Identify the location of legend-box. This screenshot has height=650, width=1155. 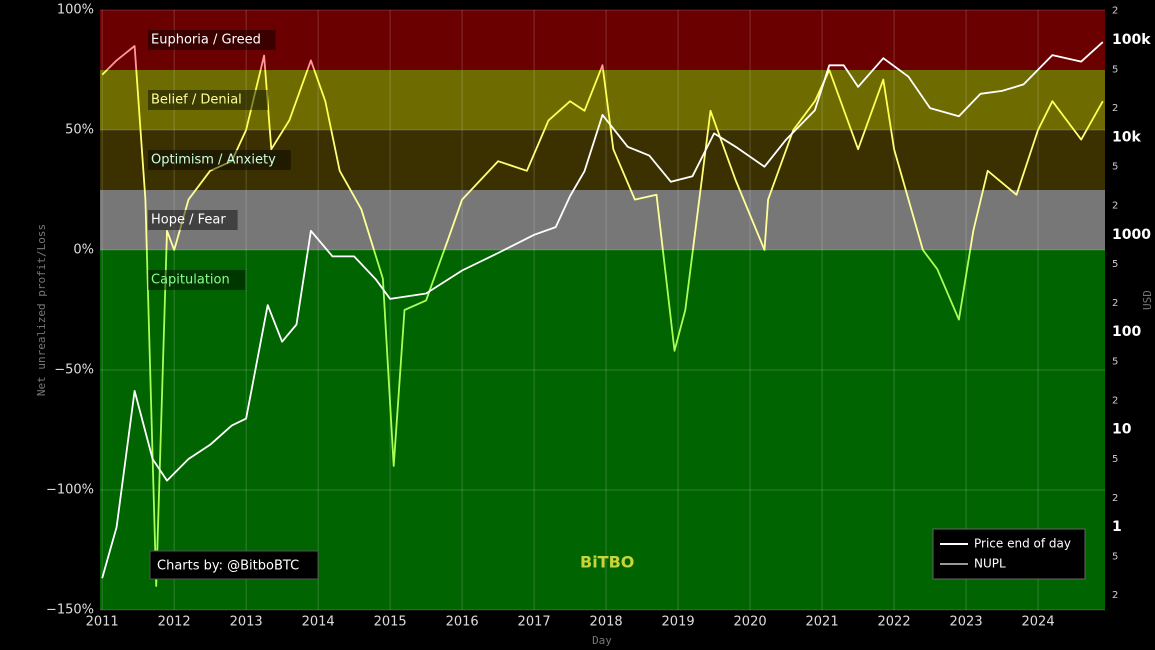
(1009, 554).